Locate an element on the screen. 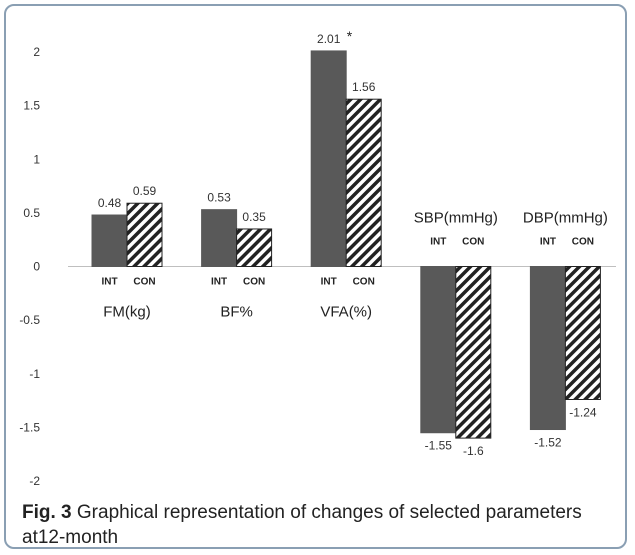  y-tick-label: -1 is located at coordinates (34, 374).